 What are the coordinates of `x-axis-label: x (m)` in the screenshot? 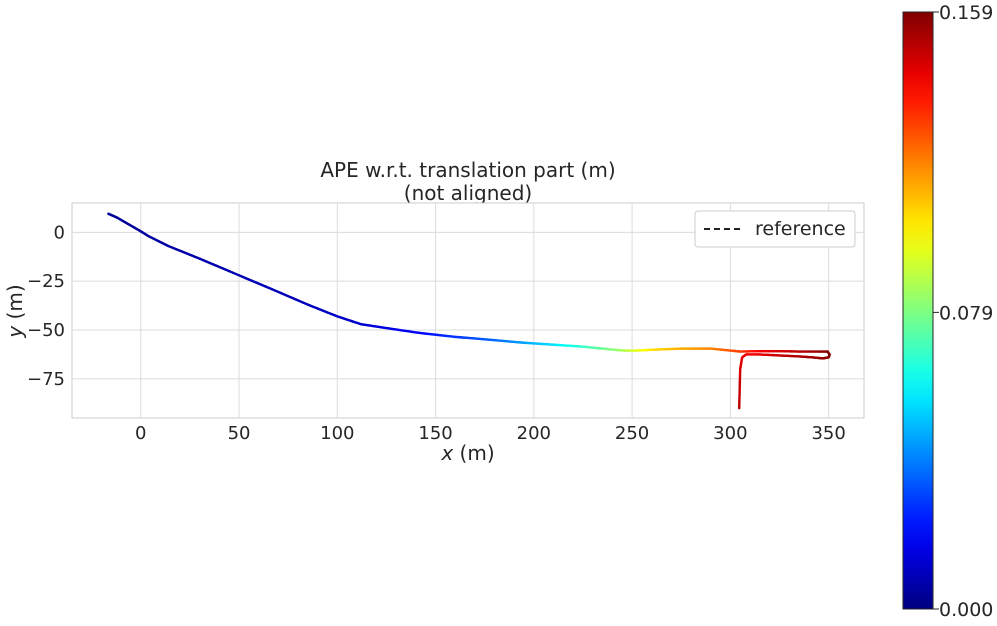 It's located at (467, 453).